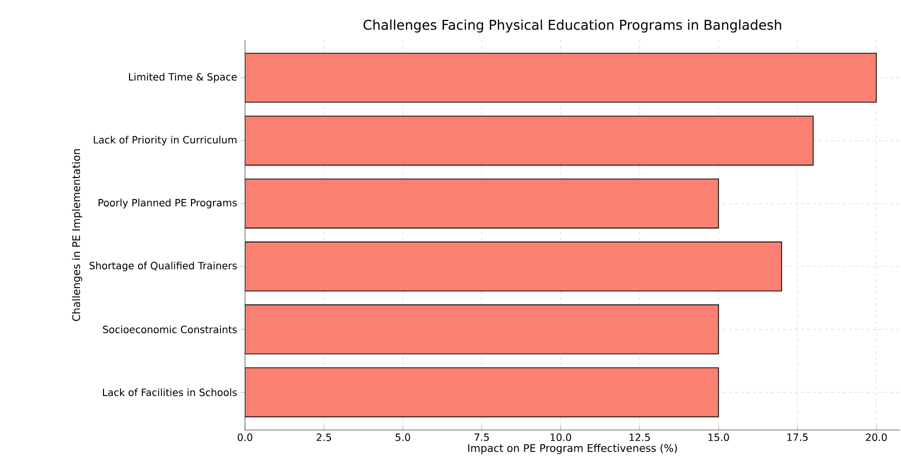 The image size is (901, 470). What do you see at coordinates (876, 438) in the screenshot?
I see `x-tick-label: 20.0` at bounding box center [876, 438].